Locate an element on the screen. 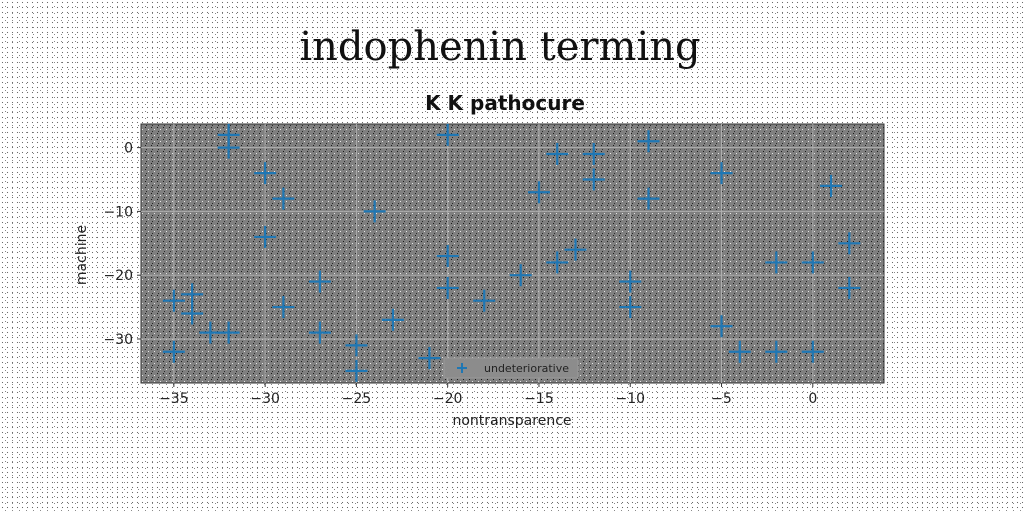  x-tick-label: 0 is located at coordinates (812, 399).